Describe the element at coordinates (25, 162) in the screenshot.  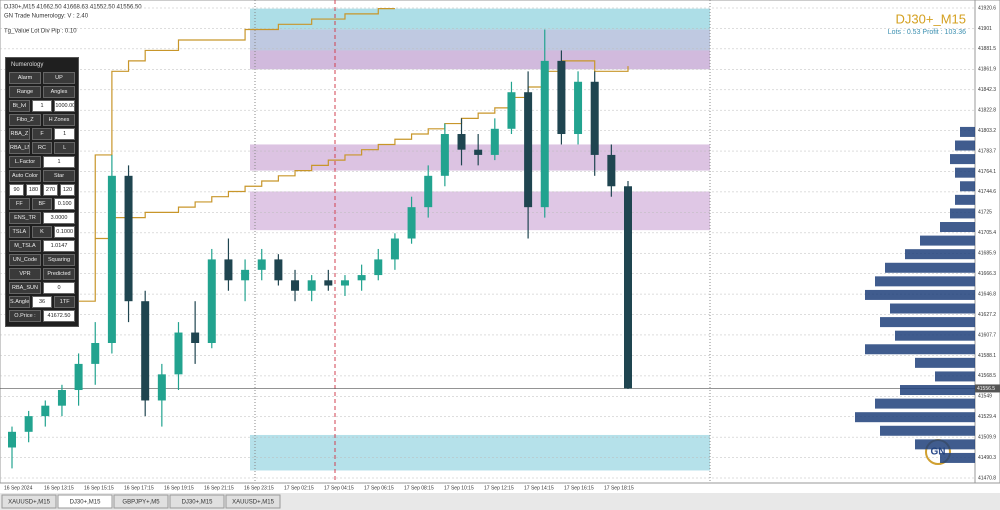
I see `panel-button: L.Factor` at that location.